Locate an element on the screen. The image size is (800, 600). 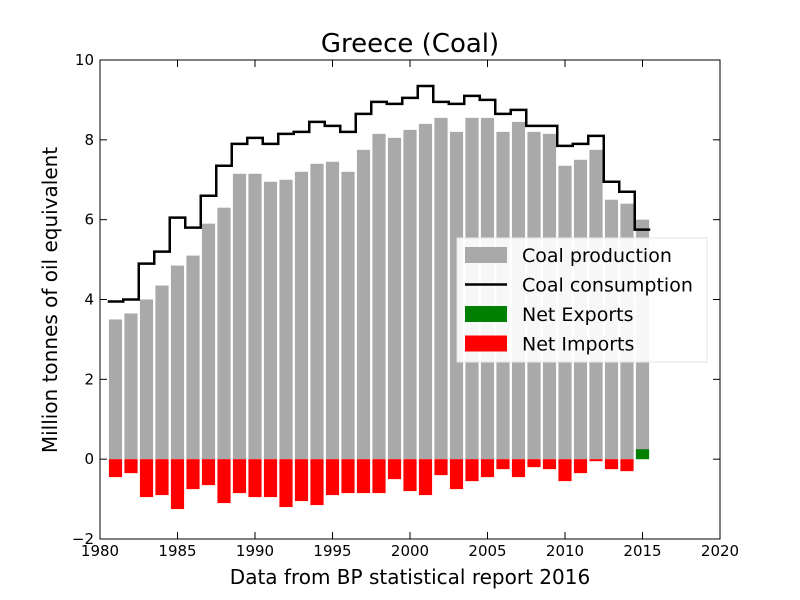
y-tick-label: −2 is located at coordinates (83, 539).